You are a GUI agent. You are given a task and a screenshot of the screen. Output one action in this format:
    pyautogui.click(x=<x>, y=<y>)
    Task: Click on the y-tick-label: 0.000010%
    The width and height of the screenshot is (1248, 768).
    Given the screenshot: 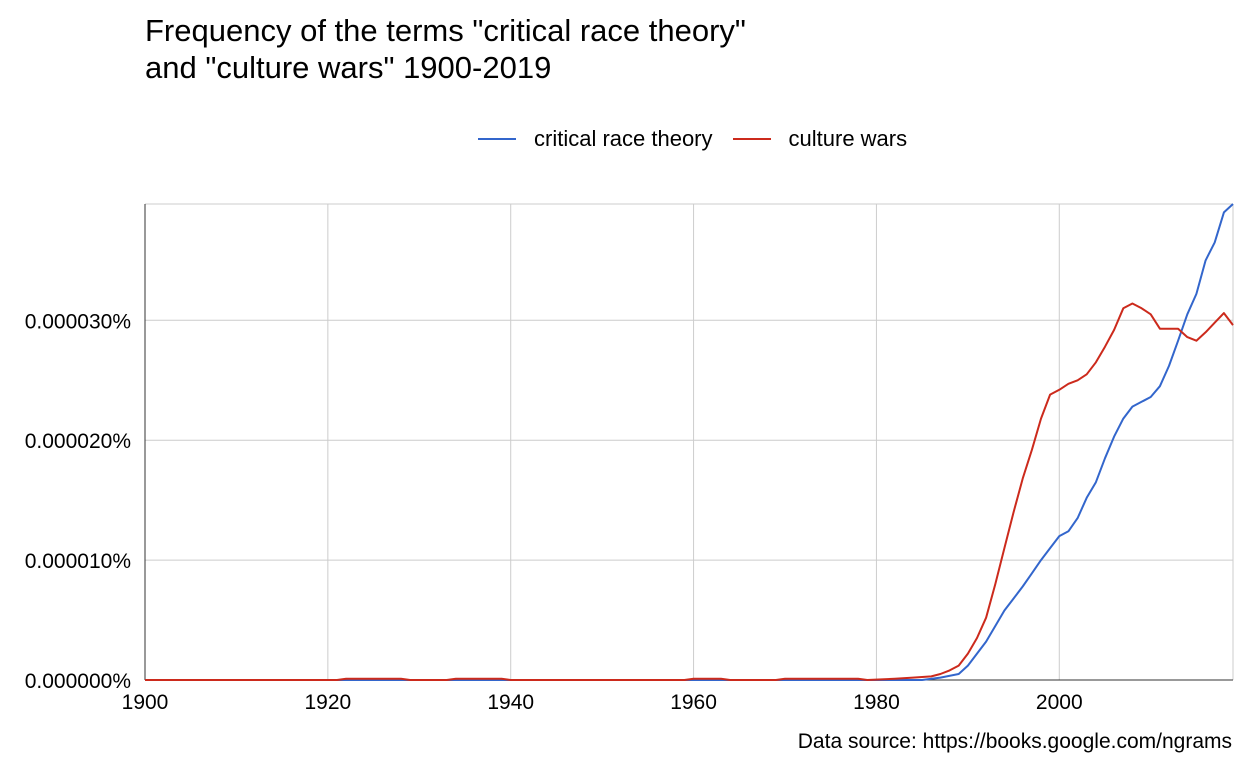 What is the action you would take?
    pyautogui.click(x=78, y=561)
    